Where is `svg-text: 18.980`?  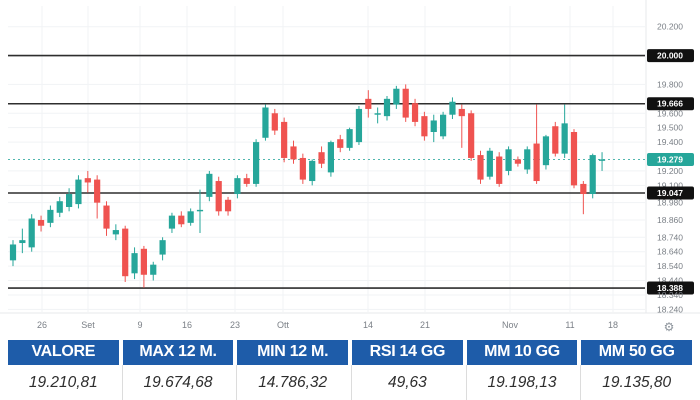
svg-text: 18.980 is located at coordinates (670, 203).